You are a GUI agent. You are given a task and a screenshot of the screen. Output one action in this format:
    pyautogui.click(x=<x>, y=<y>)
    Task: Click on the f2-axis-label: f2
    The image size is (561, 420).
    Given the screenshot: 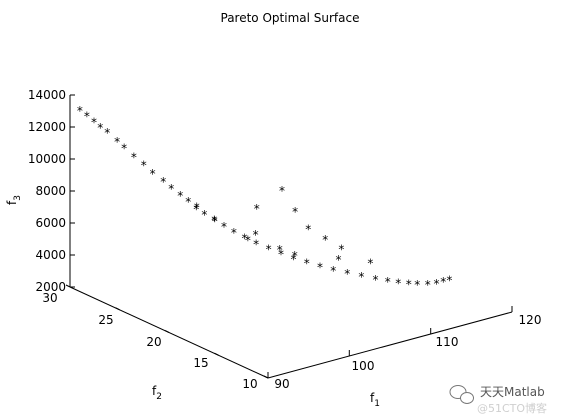 What is the action you would take?
    pyautogui.click(x=157, y=393)
    